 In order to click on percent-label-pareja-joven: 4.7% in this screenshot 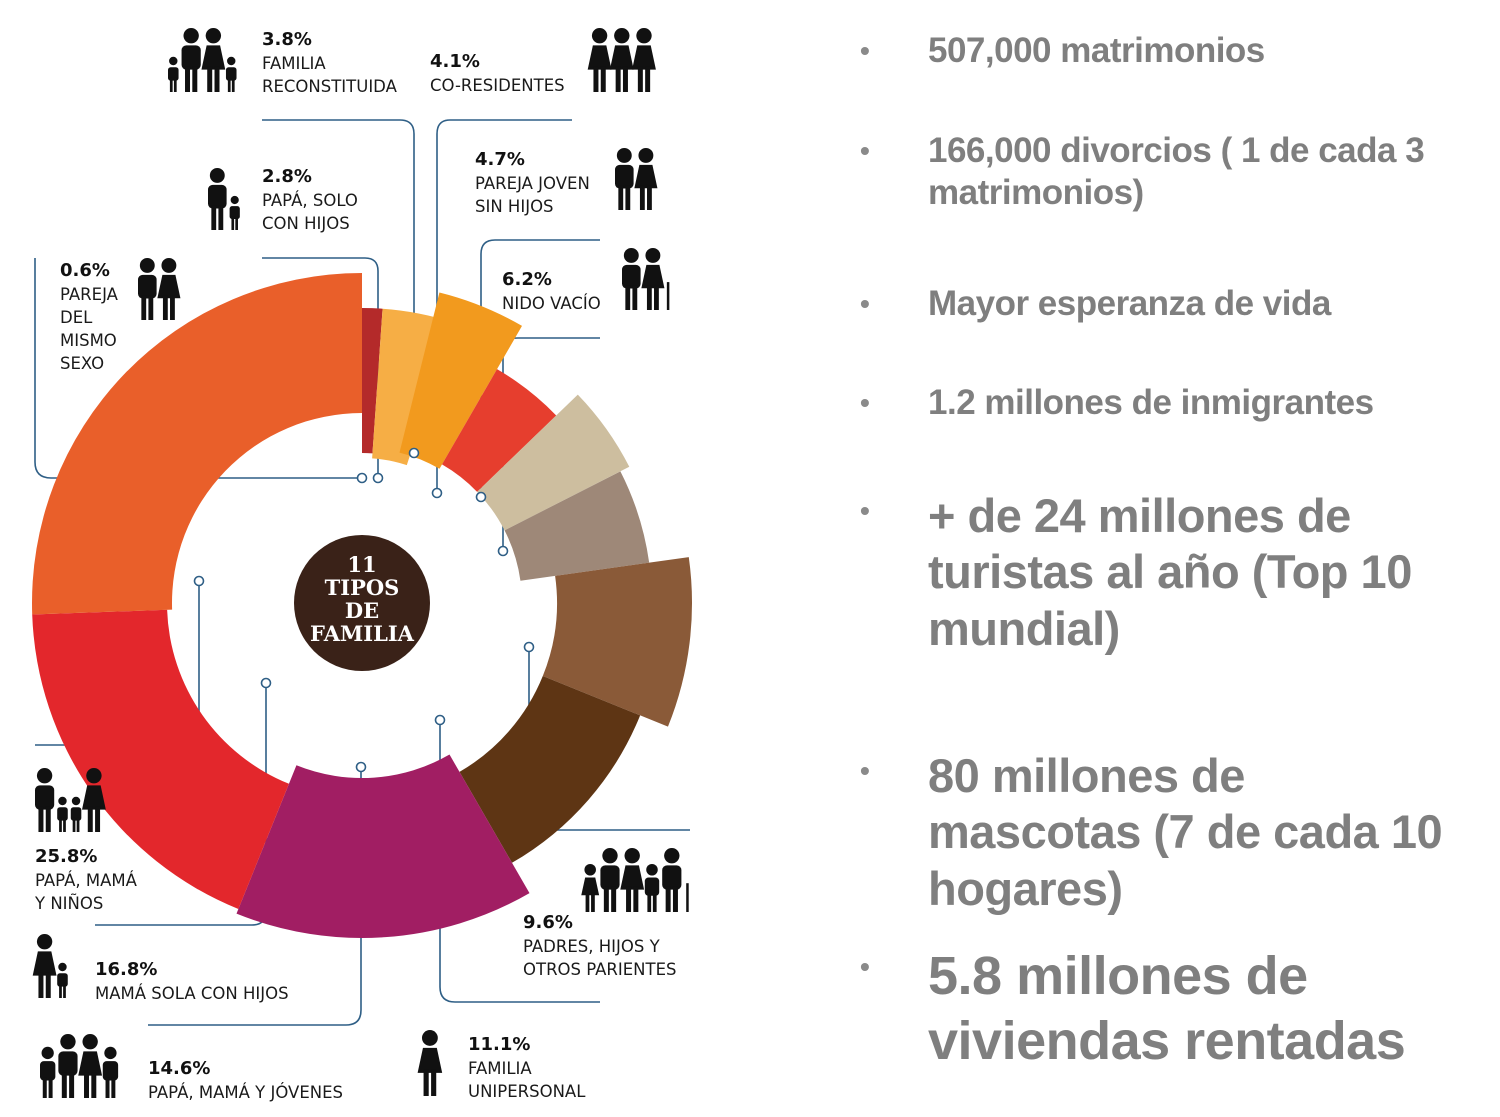, I will do `click(500, 159)`.